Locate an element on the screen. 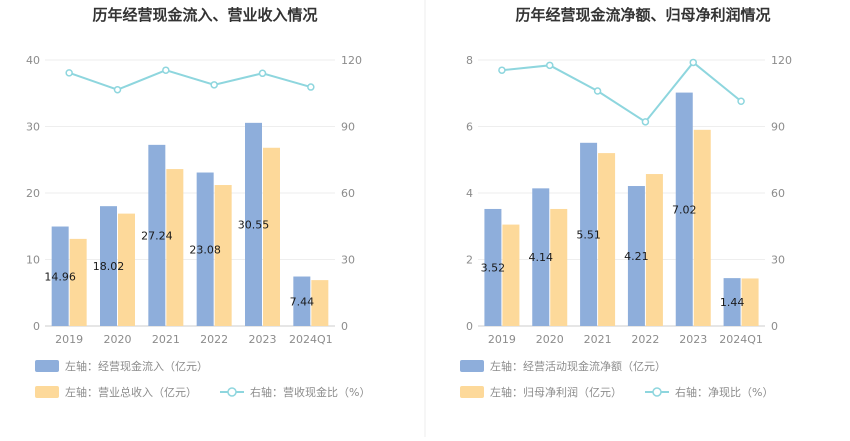  bar-data-label: 14.96 is located at coordinates (60, 276).